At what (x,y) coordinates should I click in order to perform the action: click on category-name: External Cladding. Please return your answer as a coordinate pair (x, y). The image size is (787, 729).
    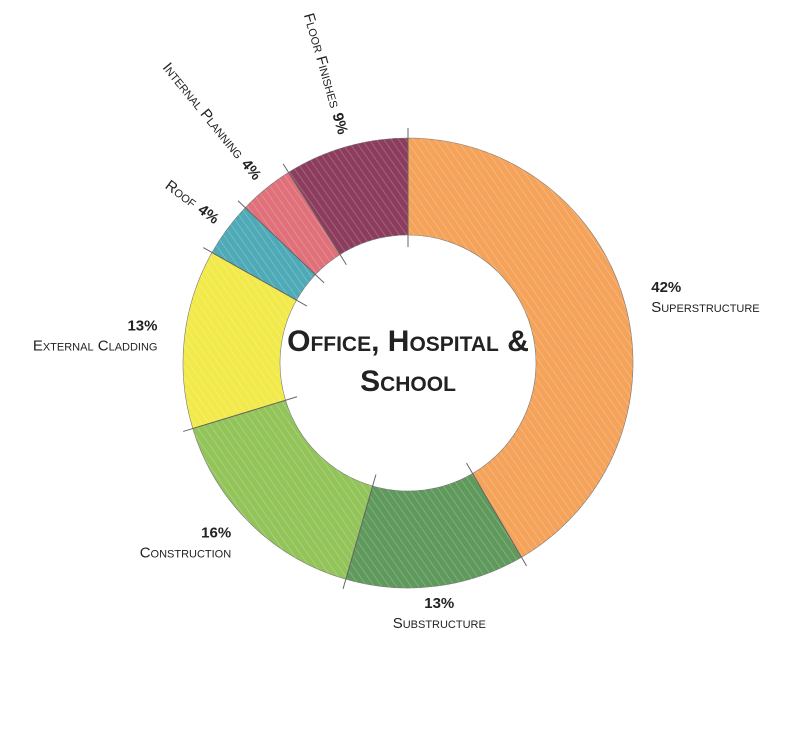
    Looking at the image, I should click on (95, 346).